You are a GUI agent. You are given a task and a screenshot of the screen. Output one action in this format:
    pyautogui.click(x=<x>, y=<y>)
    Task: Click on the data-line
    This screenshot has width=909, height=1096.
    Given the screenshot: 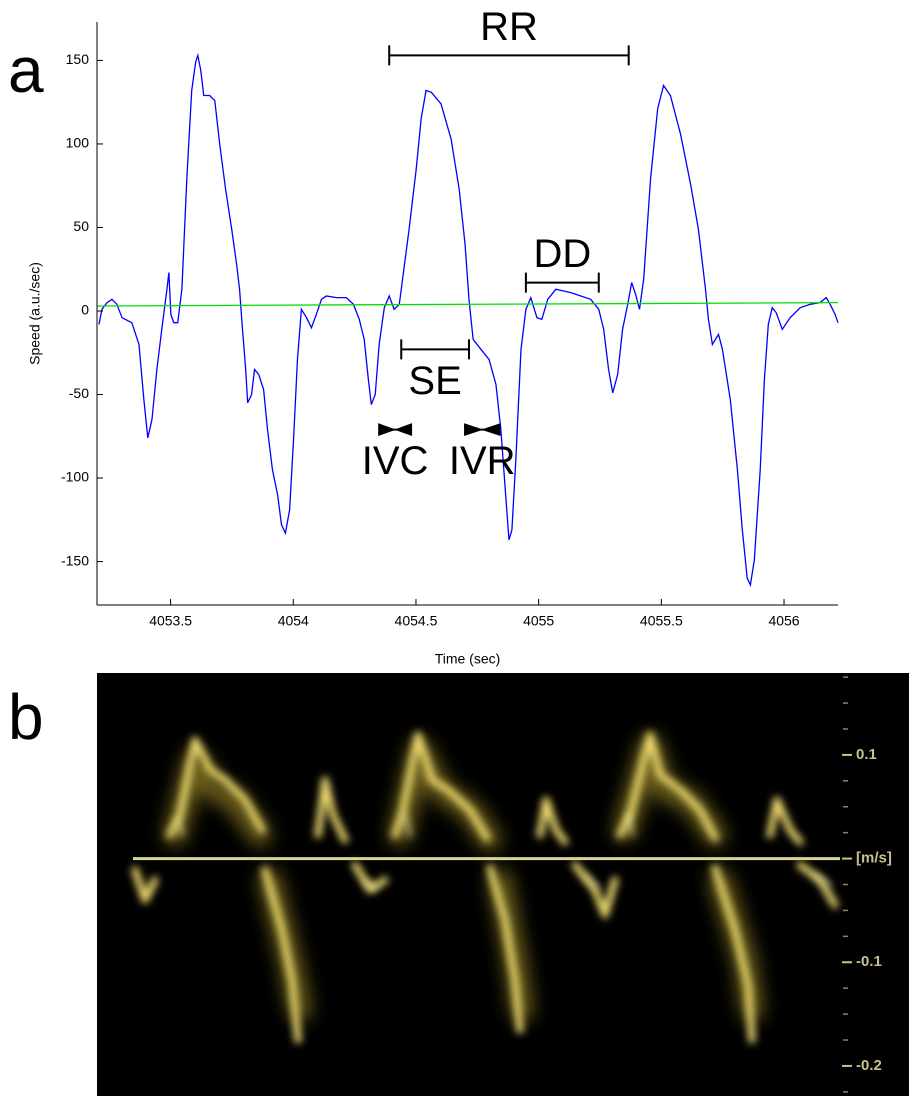 What is the action you would take?
    pyautogui.click(x=467, y=304)
    